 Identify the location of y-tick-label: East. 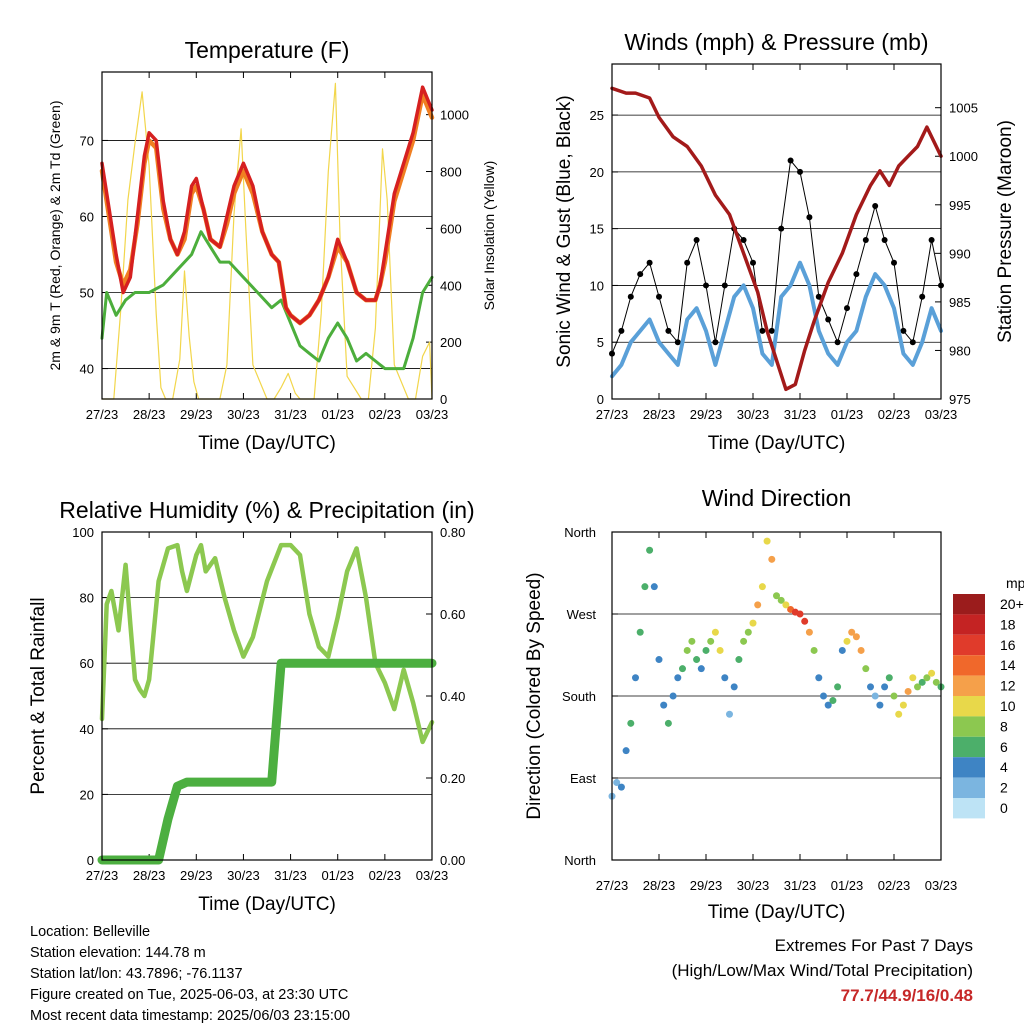
(583, 778).